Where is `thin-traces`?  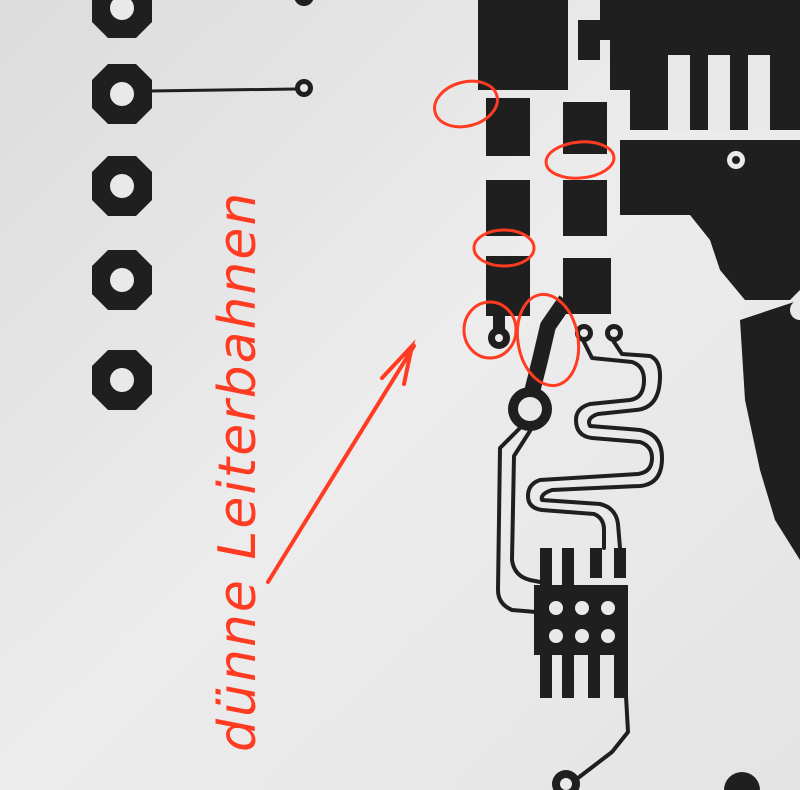
thin-traces is located at coordinates (580, 560).